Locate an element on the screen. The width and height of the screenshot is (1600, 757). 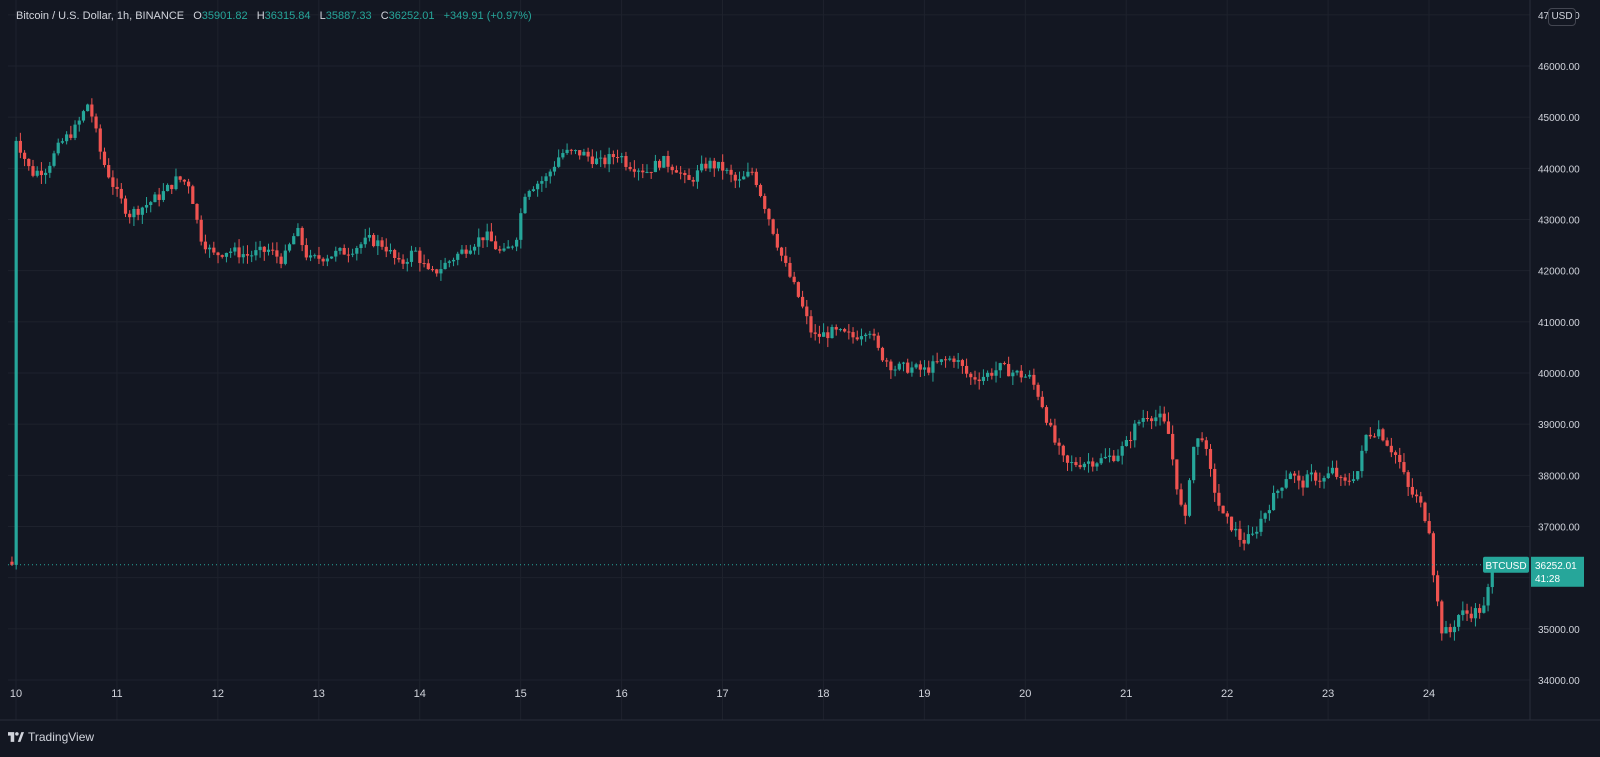
tradingview-icon is located at coordinates (16, 737).